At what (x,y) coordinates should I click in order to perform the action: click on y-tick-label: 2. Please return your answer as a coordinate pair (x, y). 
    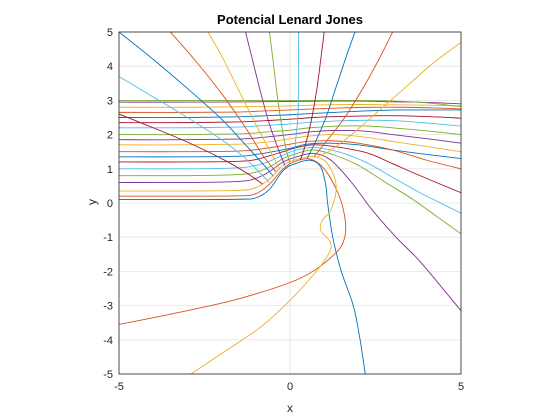
    Looking at the image, I should click on (110, 136).